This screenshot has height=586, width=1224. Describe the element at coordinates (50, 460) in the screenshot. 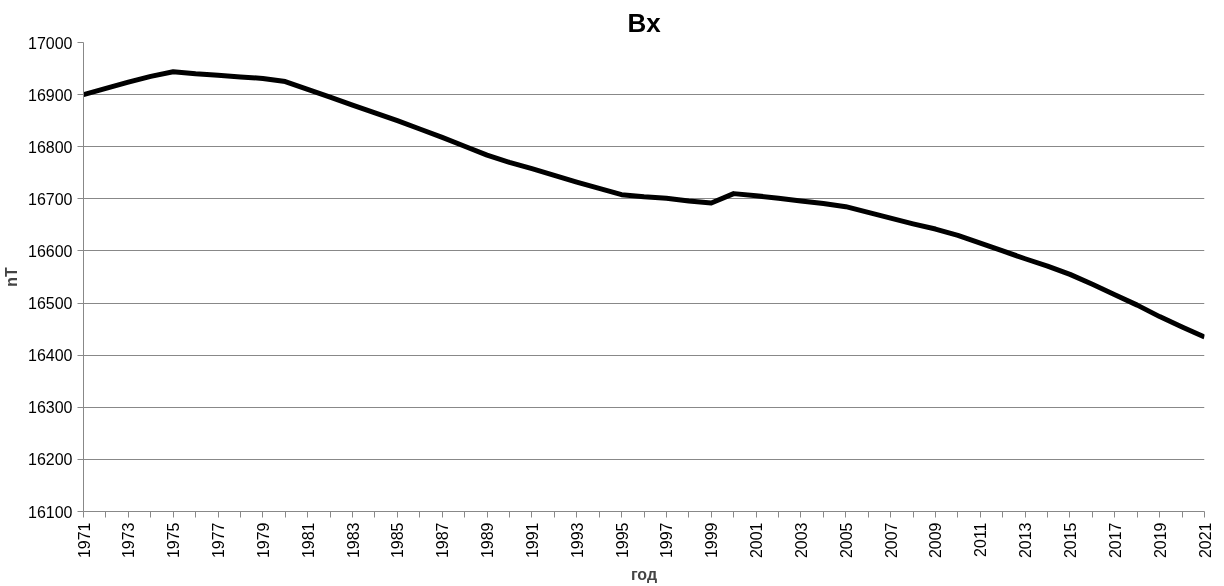

I see `y-tick-label: 16200` at that location.